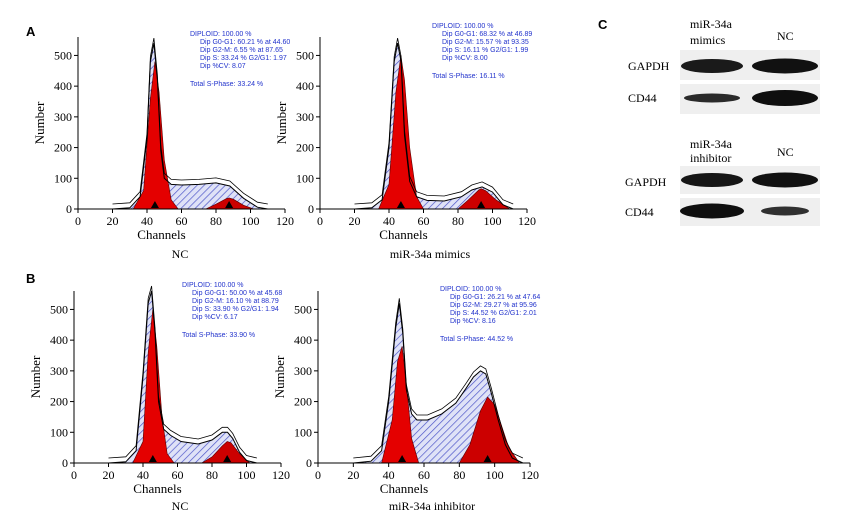 This screenshot has height=520, width=842. Describe the element at coordinates (31, 31) in the screenshot. I see `panel-label-a: A` at that location.